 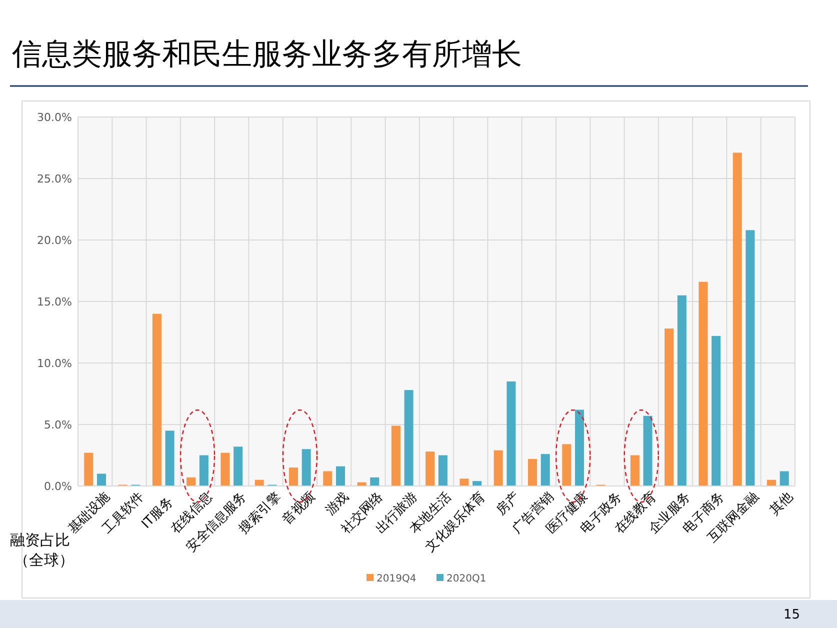 What do you see at coordinates (267, 54) in the screenshot?
I see `chart-title: 信息类服务和民生服务业务多有所增长` at bounding box center [267, 54].